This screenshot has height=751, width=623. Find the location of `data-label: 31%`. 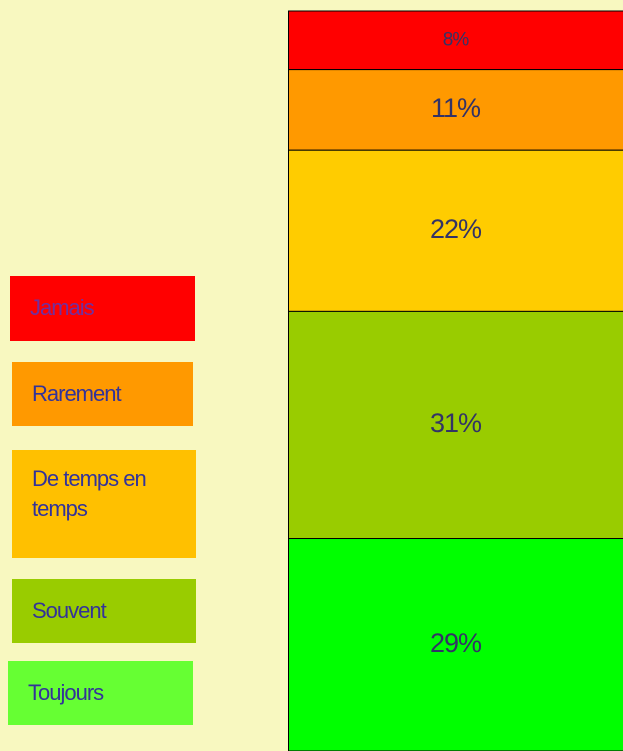

data-label: 31% is located at coordinates (456, 423).